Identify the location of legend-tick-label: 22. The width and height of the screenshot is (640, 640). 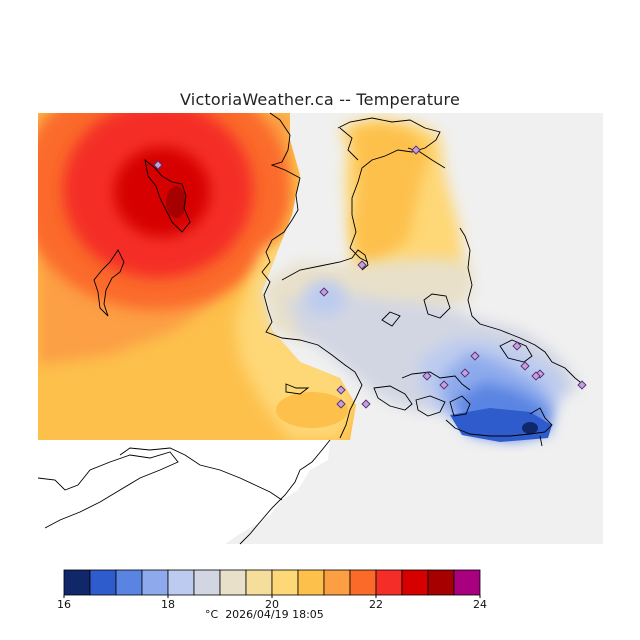
(376, 604).